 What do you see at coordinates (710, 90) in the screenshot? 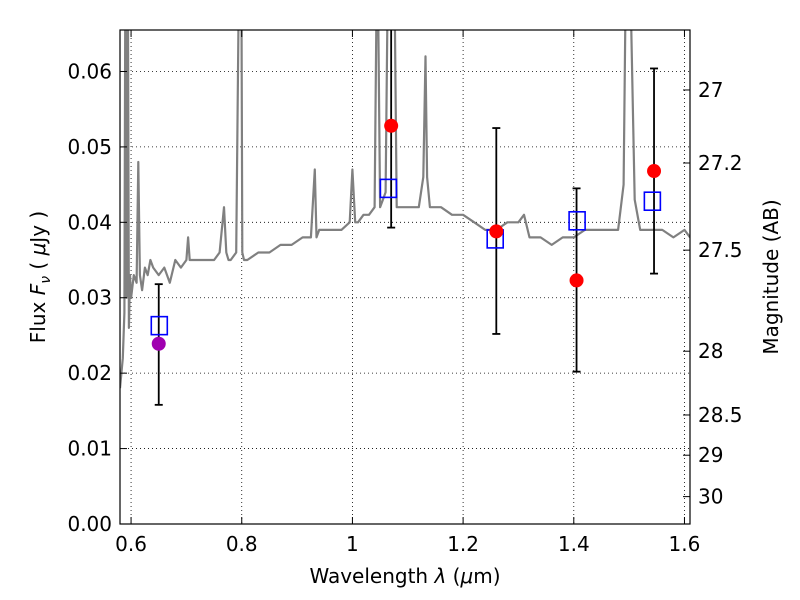
I see `magnitude-tick-label: 27` at bounding box center [710, 90].